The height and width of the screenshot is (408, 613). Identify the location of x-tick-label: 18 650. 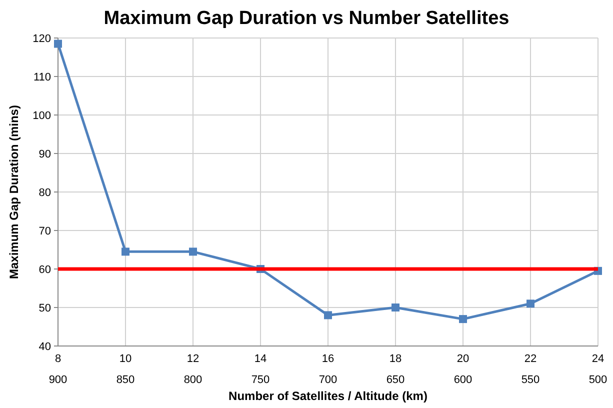
(395, 369).